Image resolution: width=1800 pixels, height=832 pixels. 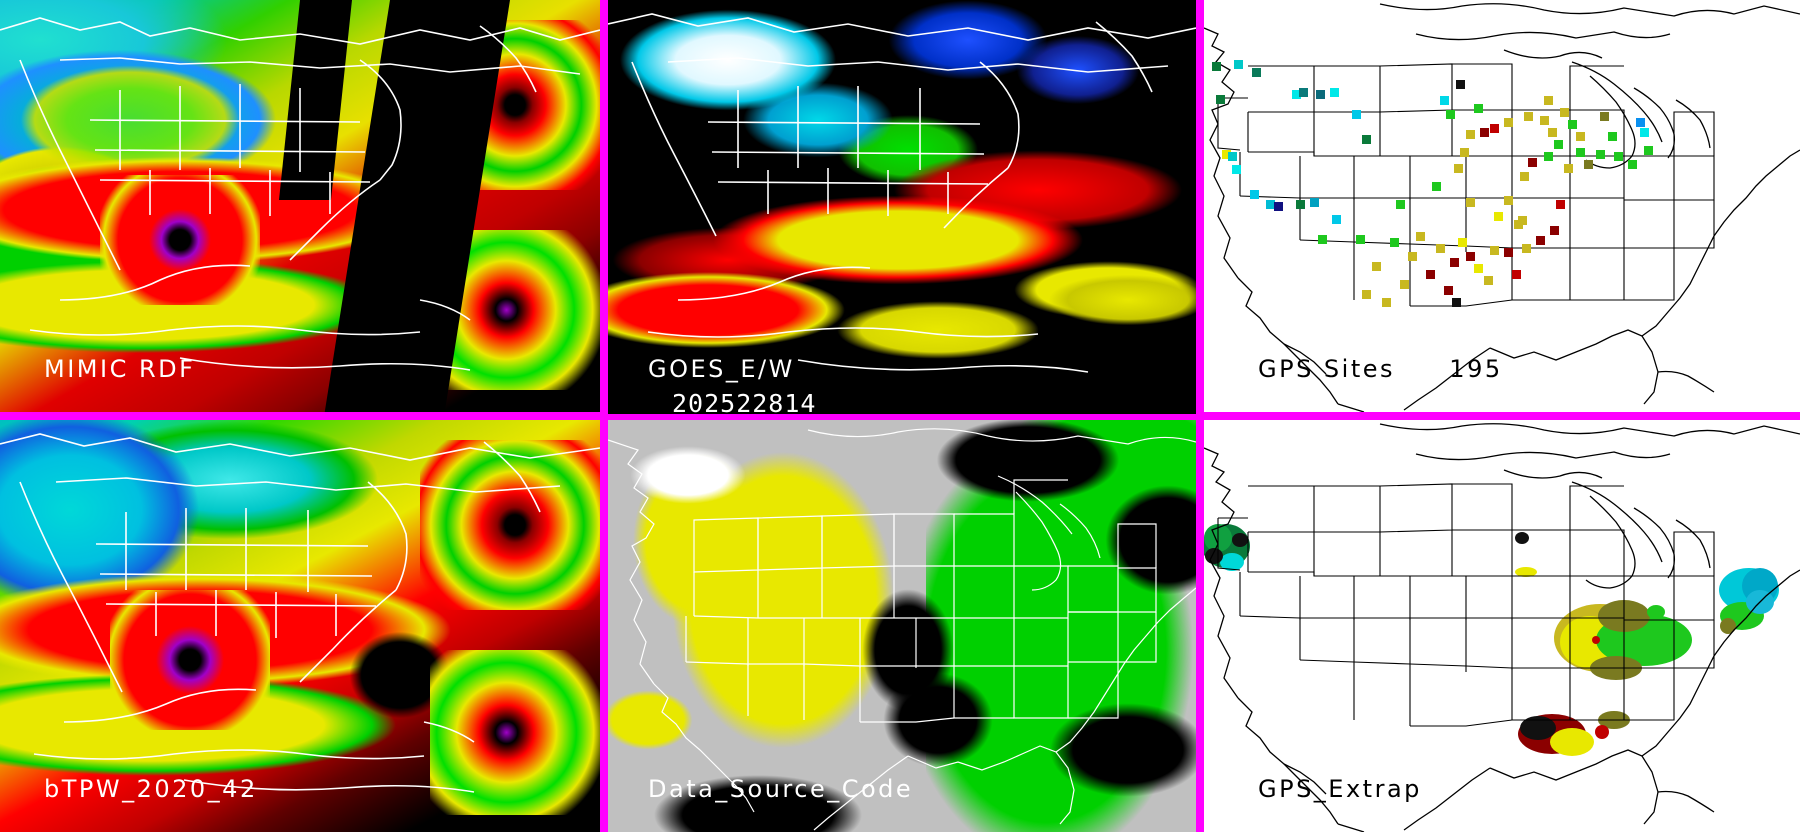 What do you see at coordinates (1340, 789) in the screenshot?
I see `panel-label-gps-extrap: GPS_Extrap` at bounding box center [1340, 789].